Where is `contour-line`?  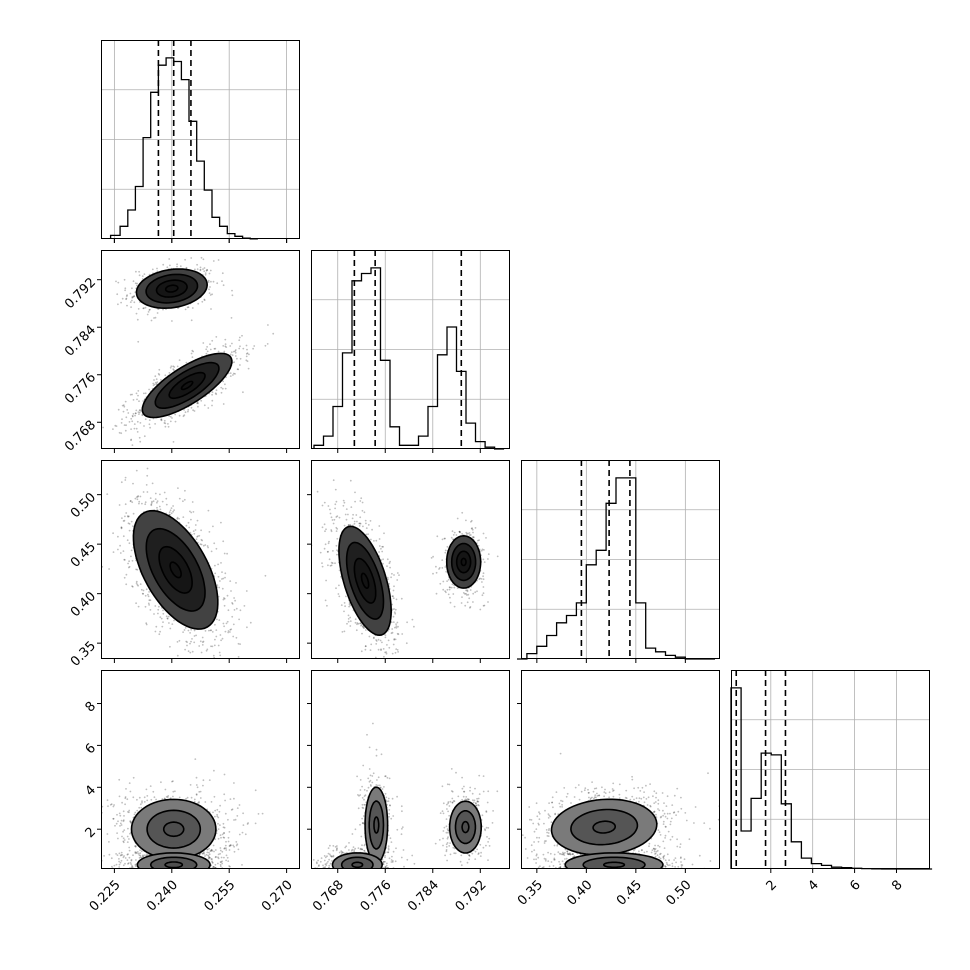 contour-line is located at coordinates (175, 569).